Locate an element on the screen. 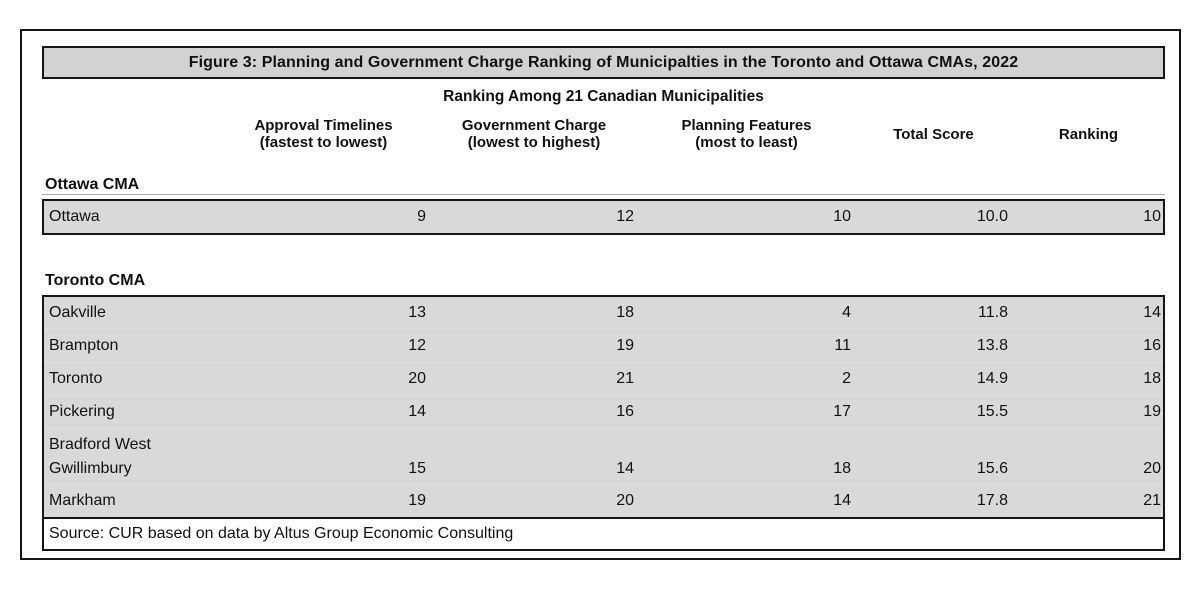  table-row: Brampton 12 19 11 13.8 16 is located at coordinates (603, 345).